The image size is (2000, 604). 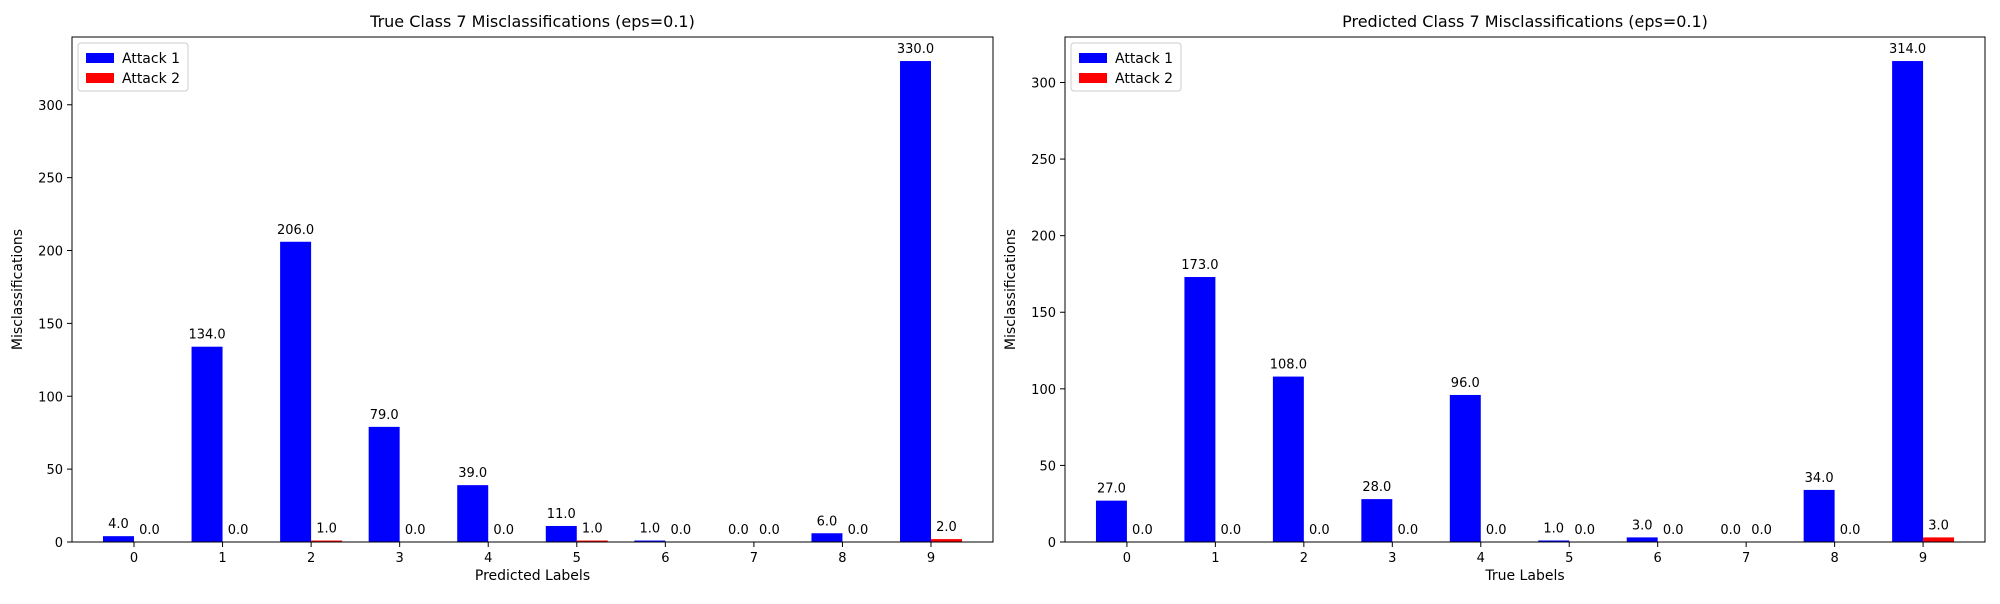 What do you see at coordinates (1465, 383) in the screenshot?
I see `bar-value-label: 96.0` at bounding box center [1465, 383].